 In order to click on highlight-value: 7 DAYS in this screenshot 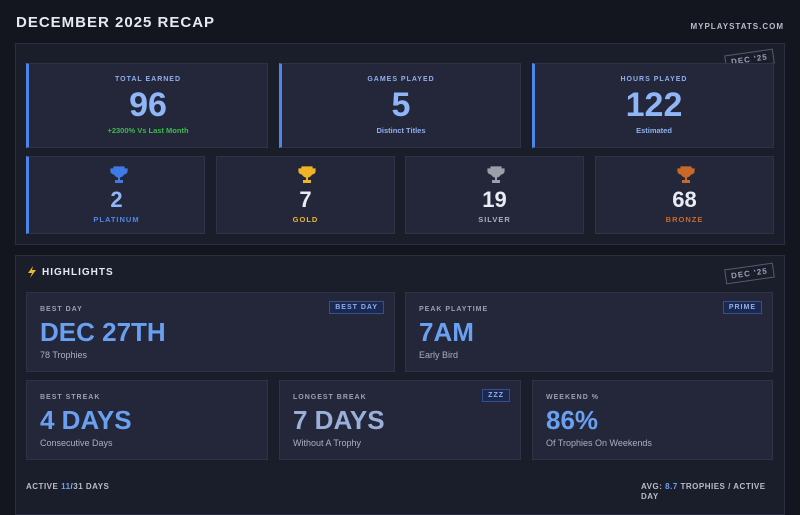, I will do `click(339, 420)`.